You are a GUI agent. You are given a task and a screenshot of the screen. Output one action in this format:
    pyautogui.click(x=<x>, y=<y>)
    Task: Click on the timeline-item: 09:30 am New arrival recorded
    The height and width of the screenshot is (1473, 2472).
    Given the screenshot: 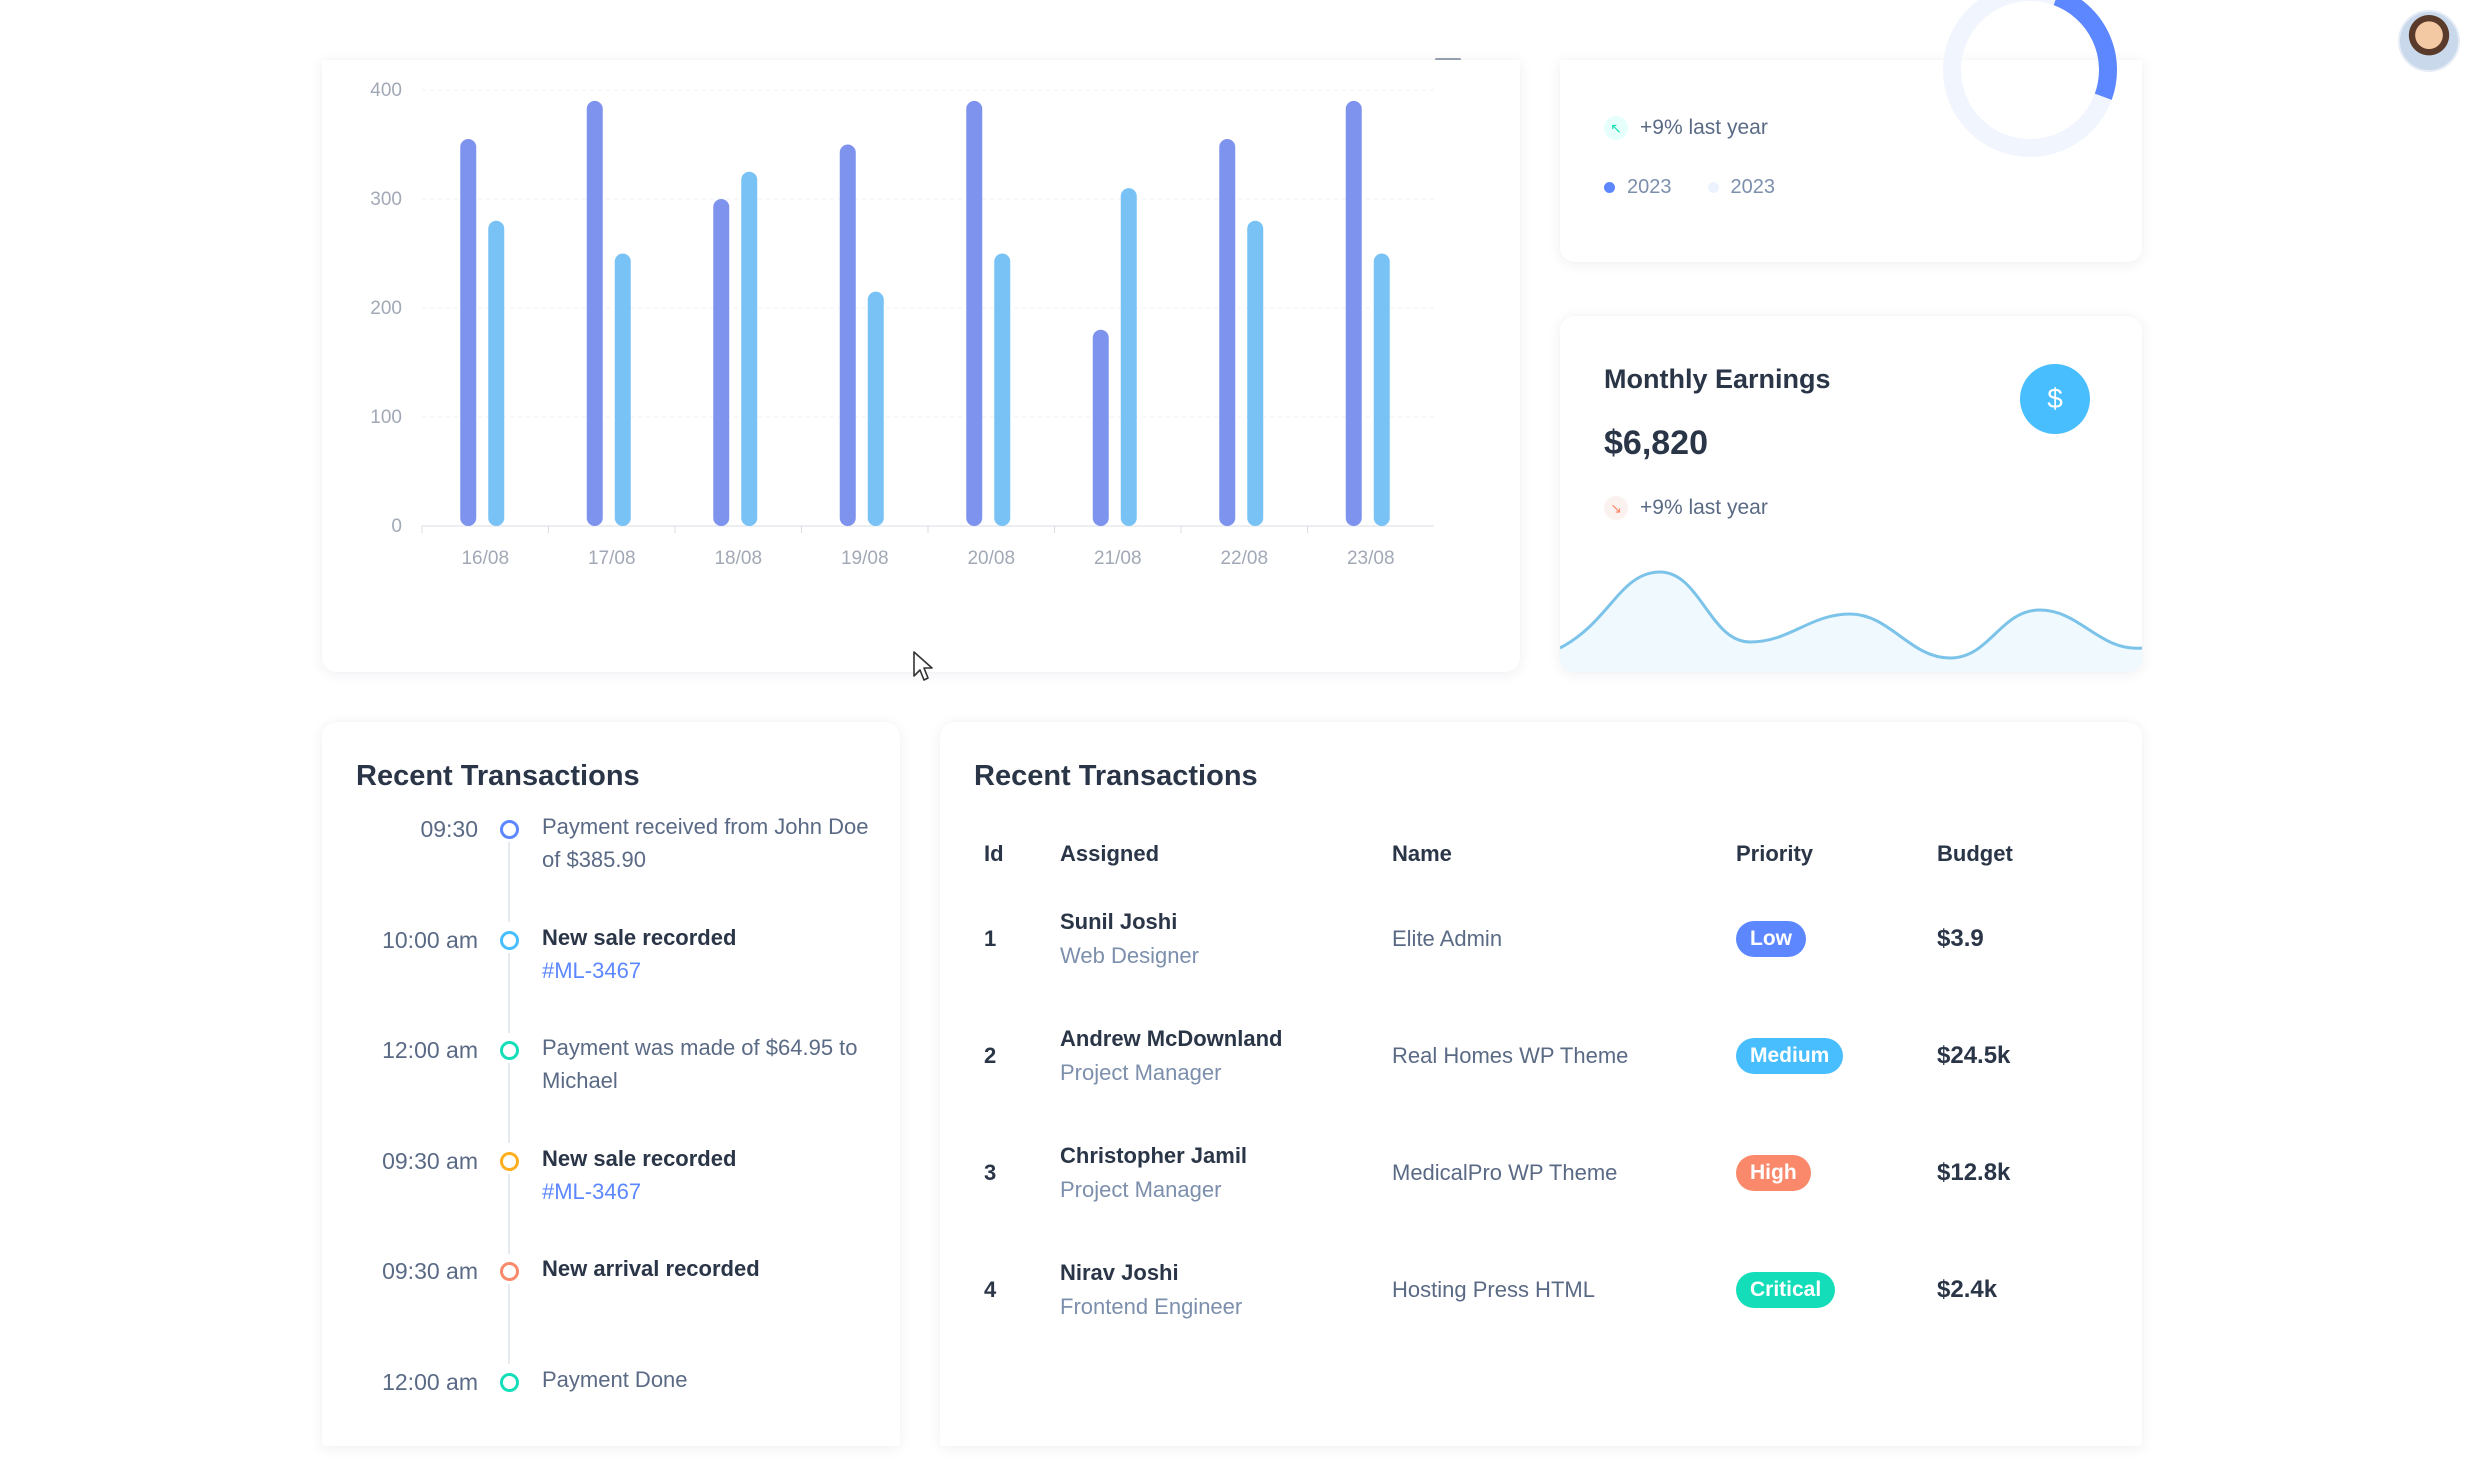 What is the action you would take?
    pyautogui.click(x=611, y=1308)
    